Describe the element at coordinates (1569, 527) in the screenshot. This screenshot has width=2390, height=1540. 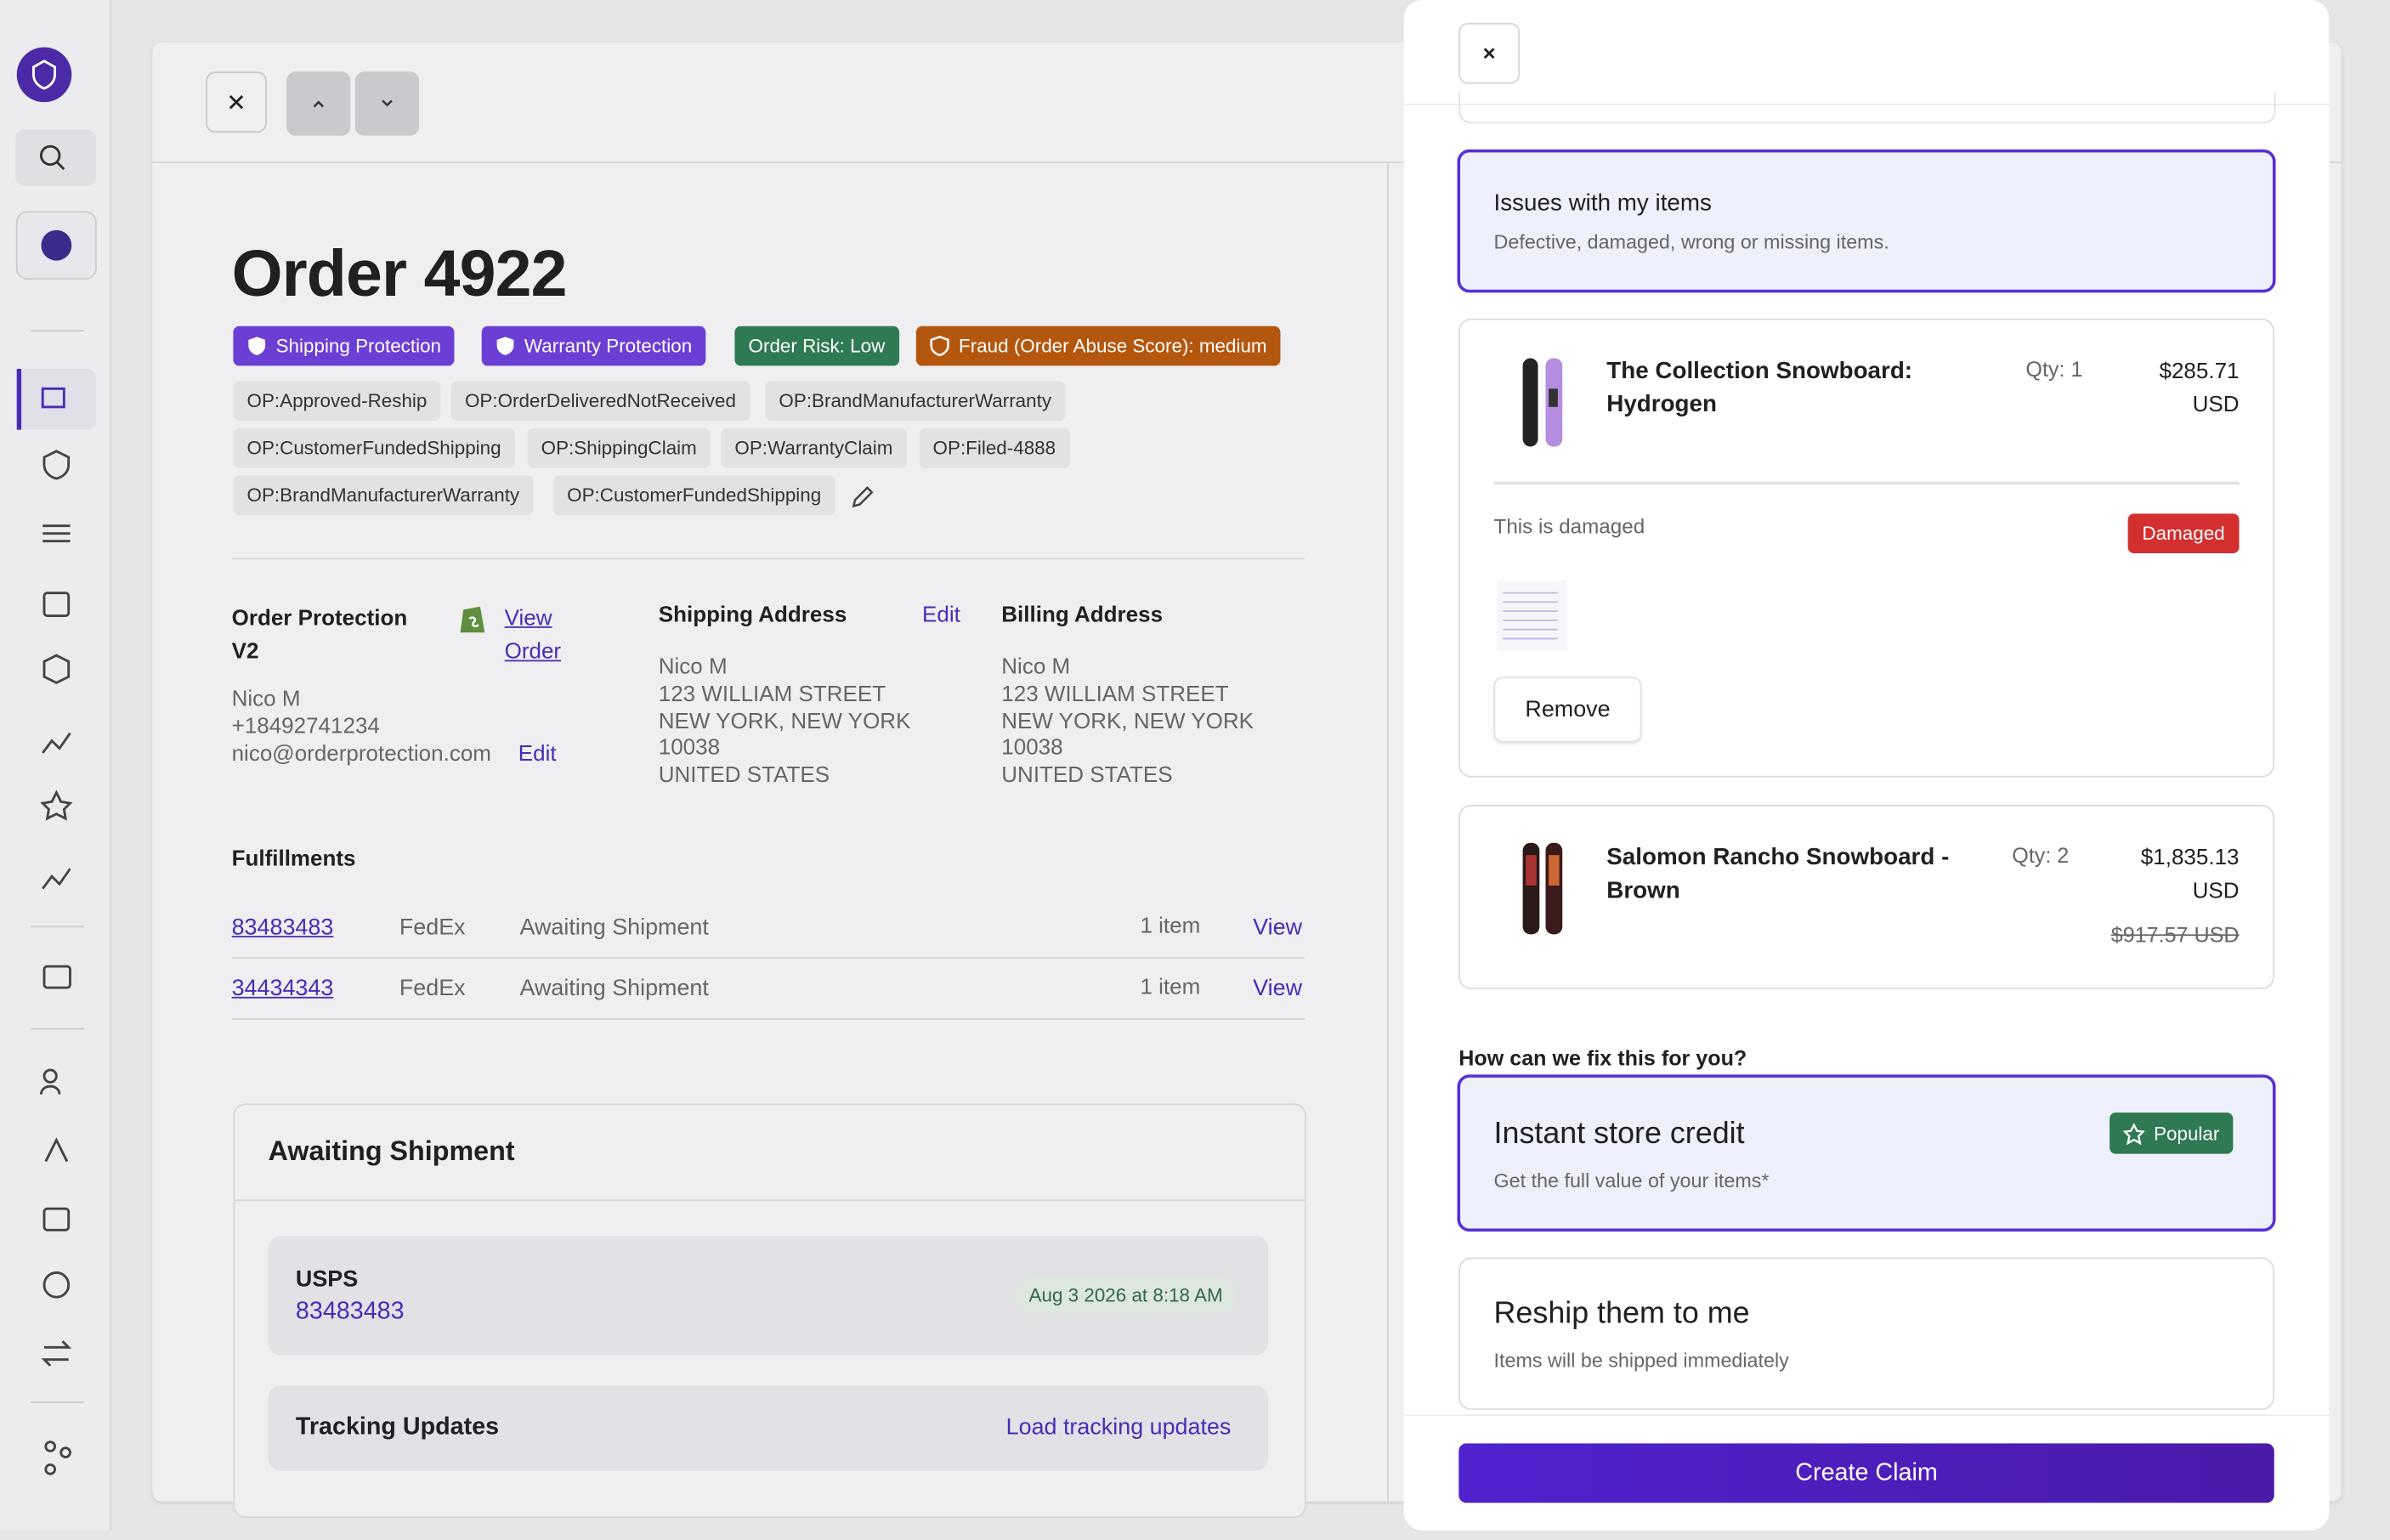
I see `item-note: This is damaged` at that location.